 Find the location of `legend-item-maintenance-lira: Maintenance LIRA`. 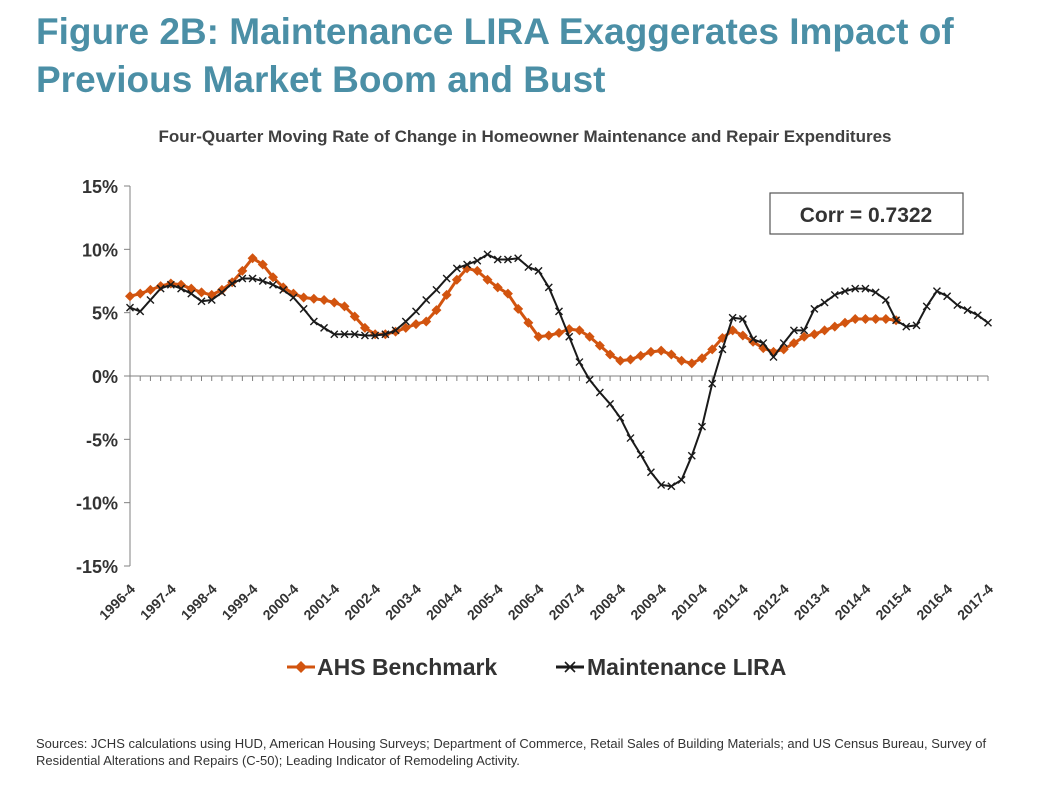

legend-item-maintenance-lira: Maintenance LIRA is located at coordinates (671, 667).